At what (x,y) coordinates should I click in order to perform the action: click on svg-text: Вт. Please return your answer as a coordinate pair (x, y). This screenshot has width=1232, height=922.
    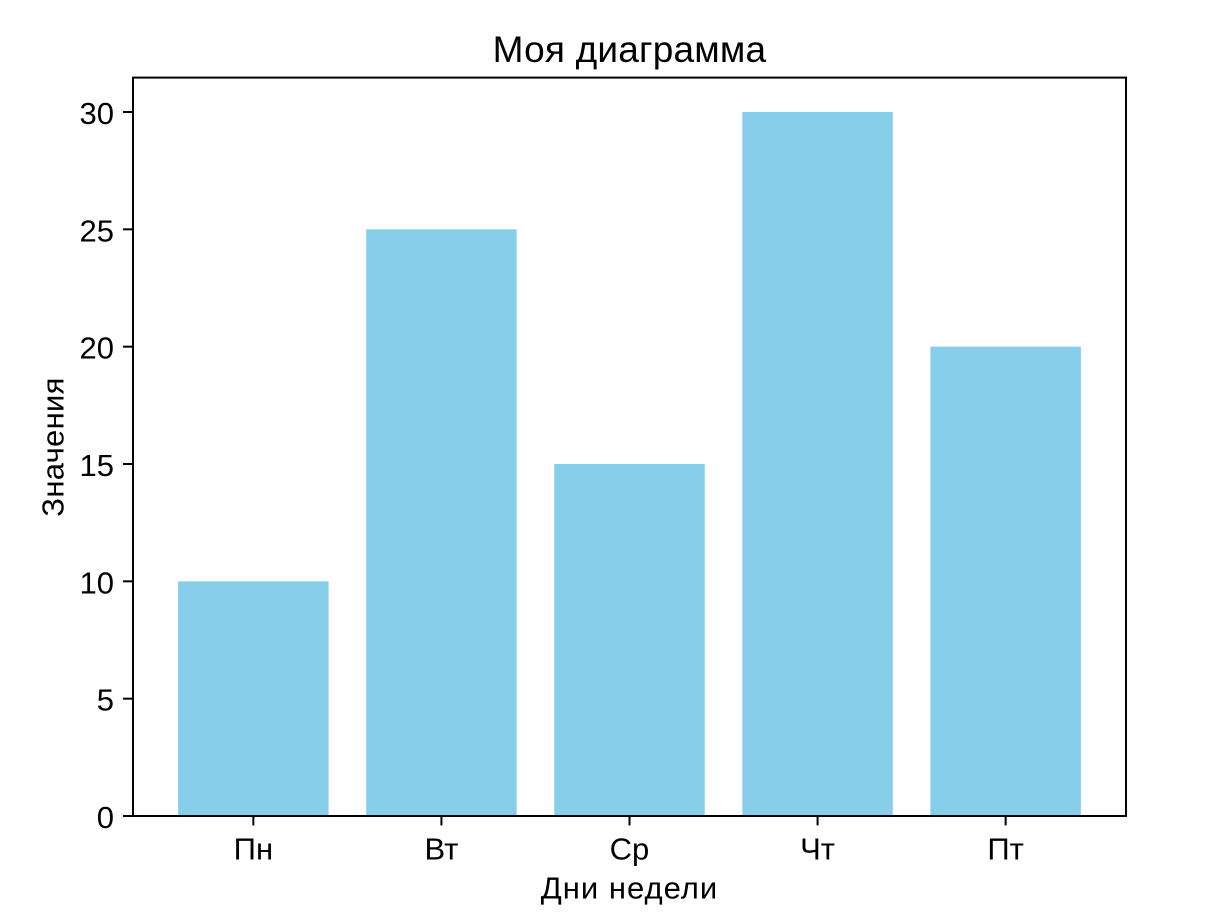
    Looking at the image, I should click on (442, 848).